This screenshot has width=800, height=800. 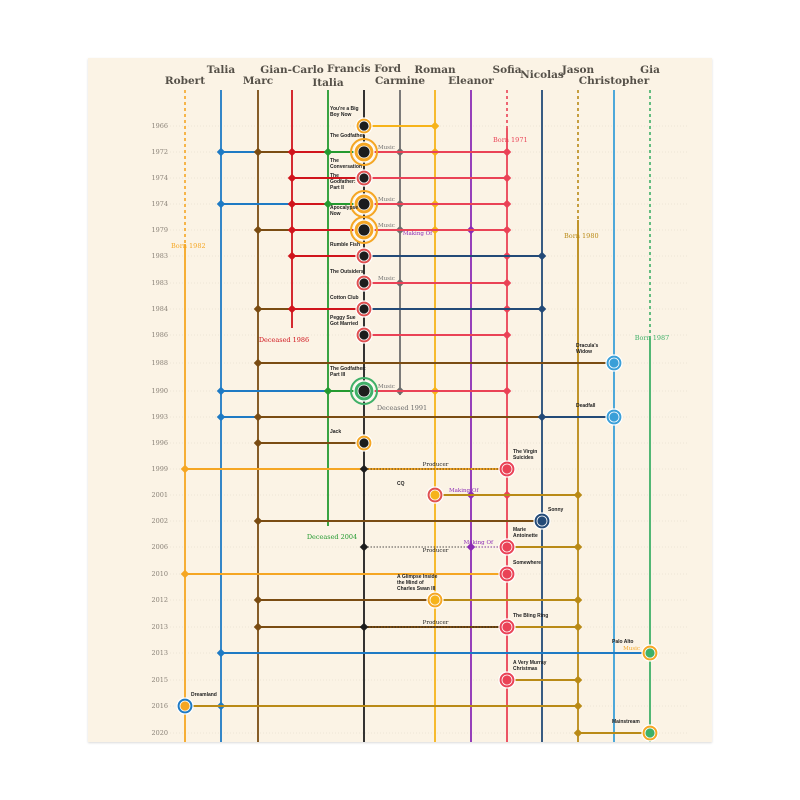 I want to click on film-node: Sonny, so click(x=548, y=518).